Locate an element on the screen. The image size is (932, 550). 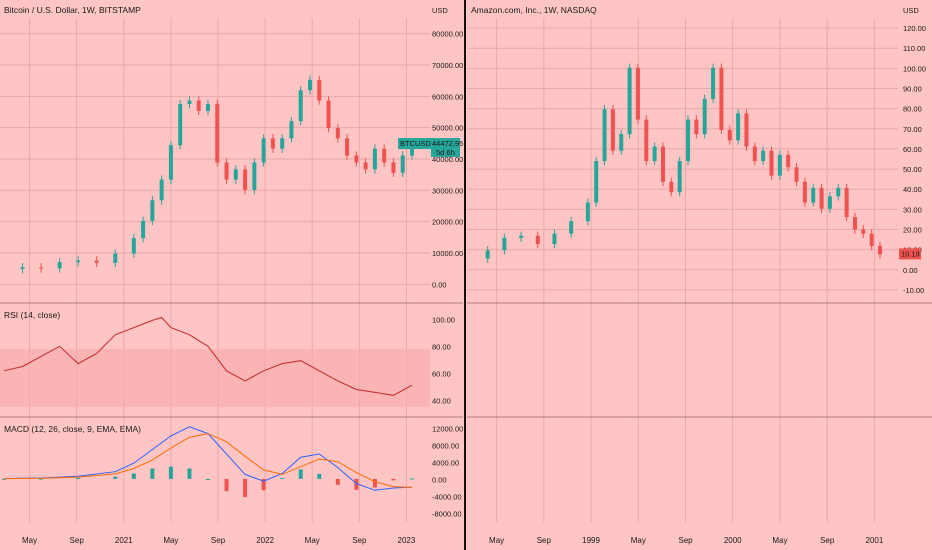
price-tick-label: 30000.00 is located at coordinates (447, 190).